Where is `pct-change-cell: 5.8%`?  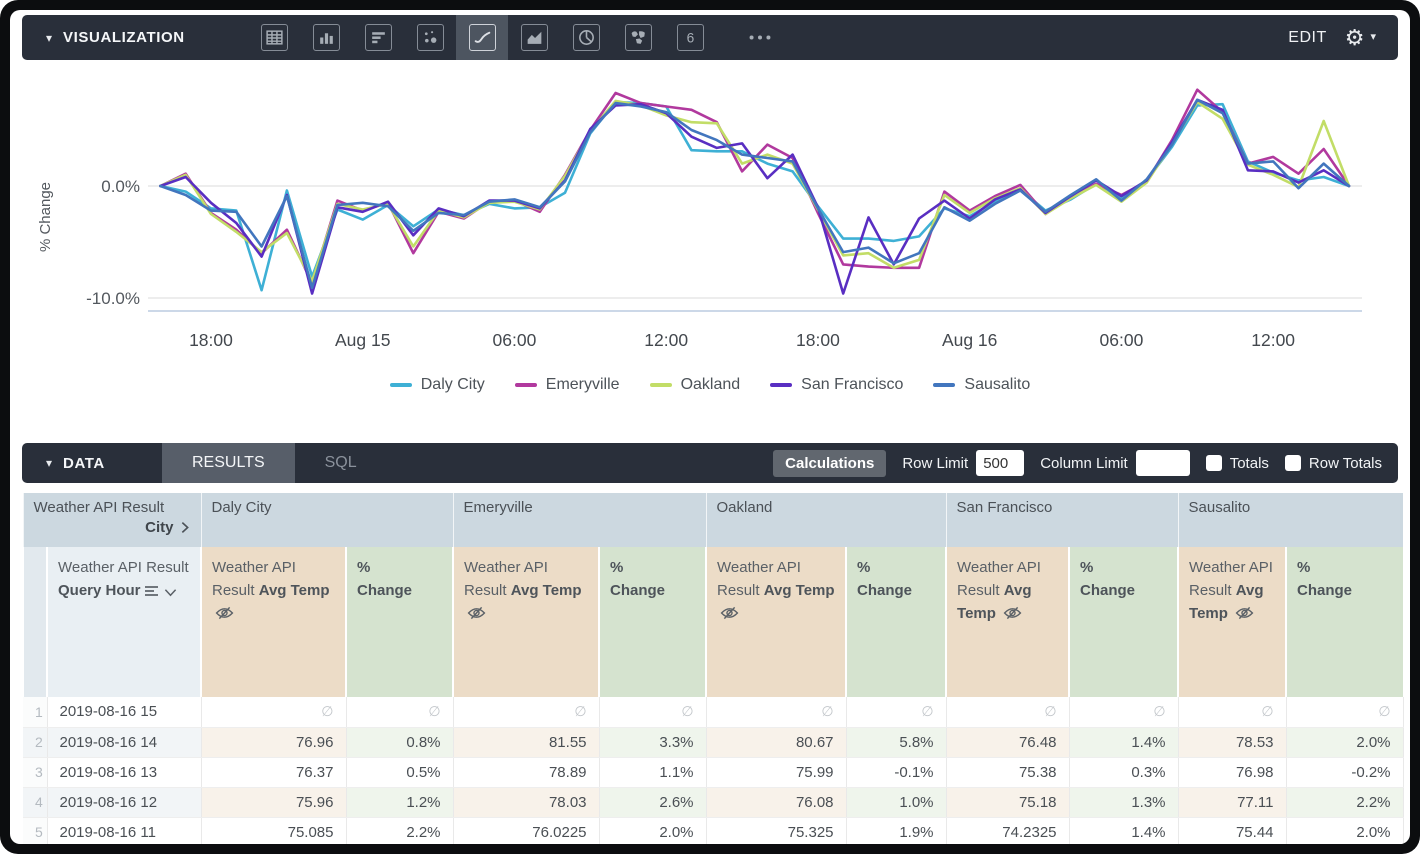 pct-change-cell: 5.8% is located at coordinates (896, 742).